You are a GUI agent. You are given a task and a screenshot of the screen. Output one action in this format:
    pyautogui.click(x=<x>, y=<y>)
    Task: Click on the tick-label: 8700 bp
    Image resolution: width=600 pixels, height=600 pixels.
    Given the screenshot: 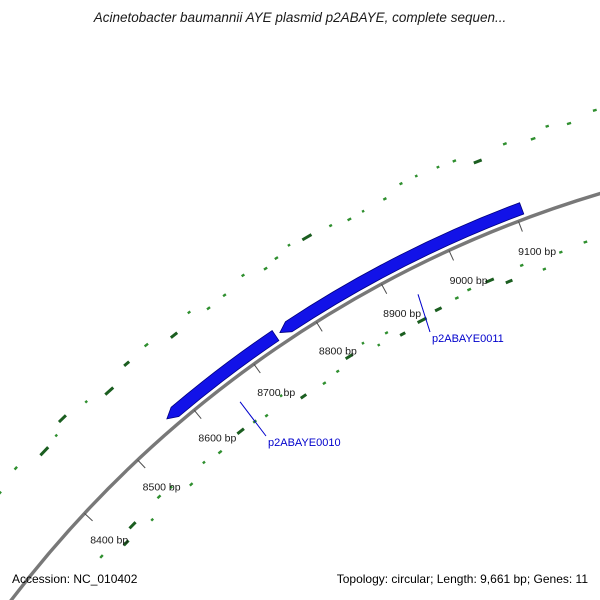 What is the action you would take?
    pyautogui.click(x=276, y=393)
    